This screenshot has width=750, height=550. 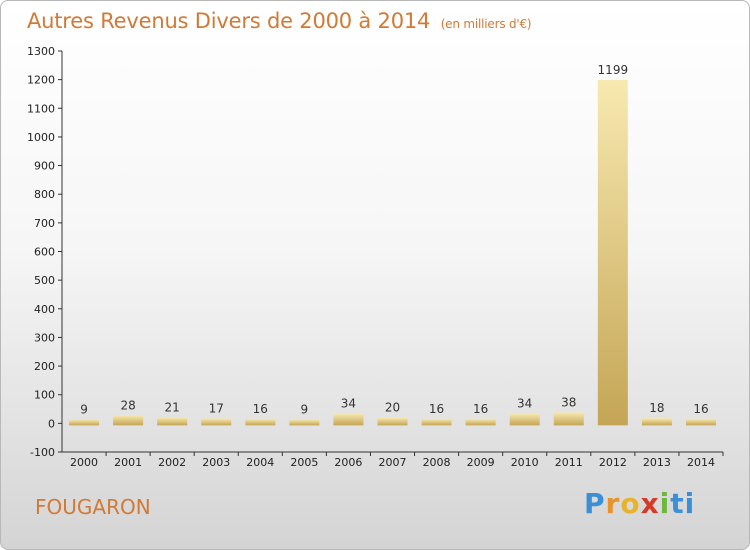 I want to click on x-tick-label: 2012, so click(x=613, y=462).